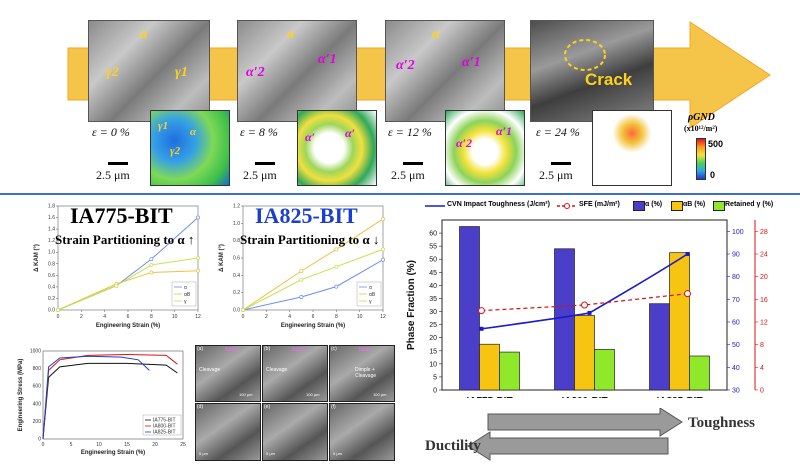 This screenshot has width=800, height=467. Describe the element at coordinates (433, 351) in the screenshot. I see `y-tick-label: 15` at that location.